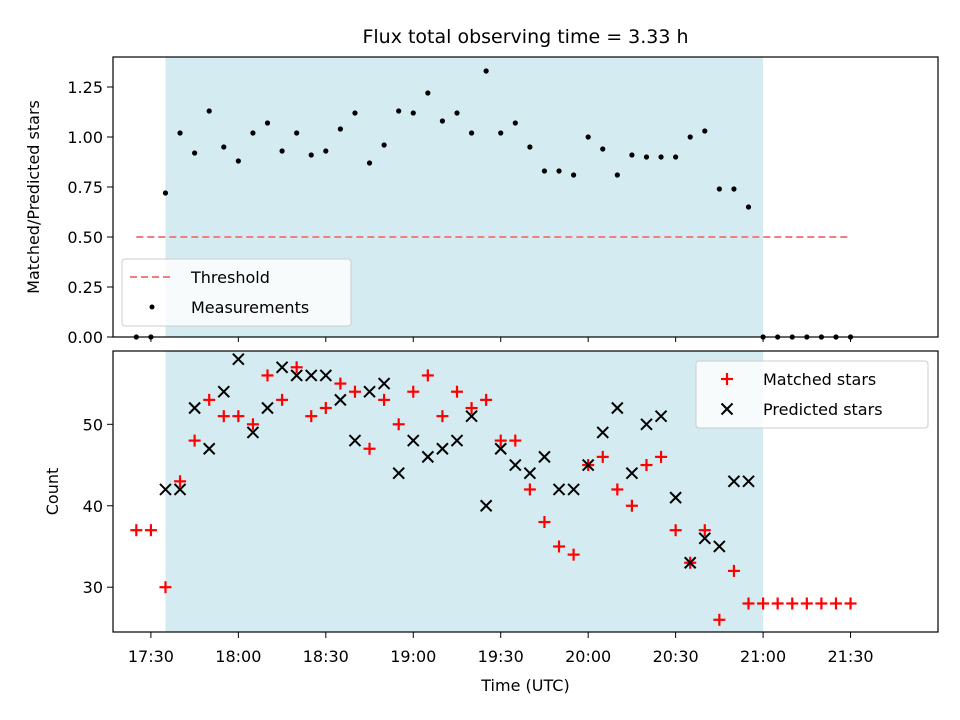 The height and width of the screenshot is (720, 960). Describe the element at coordinates (85, 137) in the screenshot. I see `y-tick-label: 1.00` at that location.